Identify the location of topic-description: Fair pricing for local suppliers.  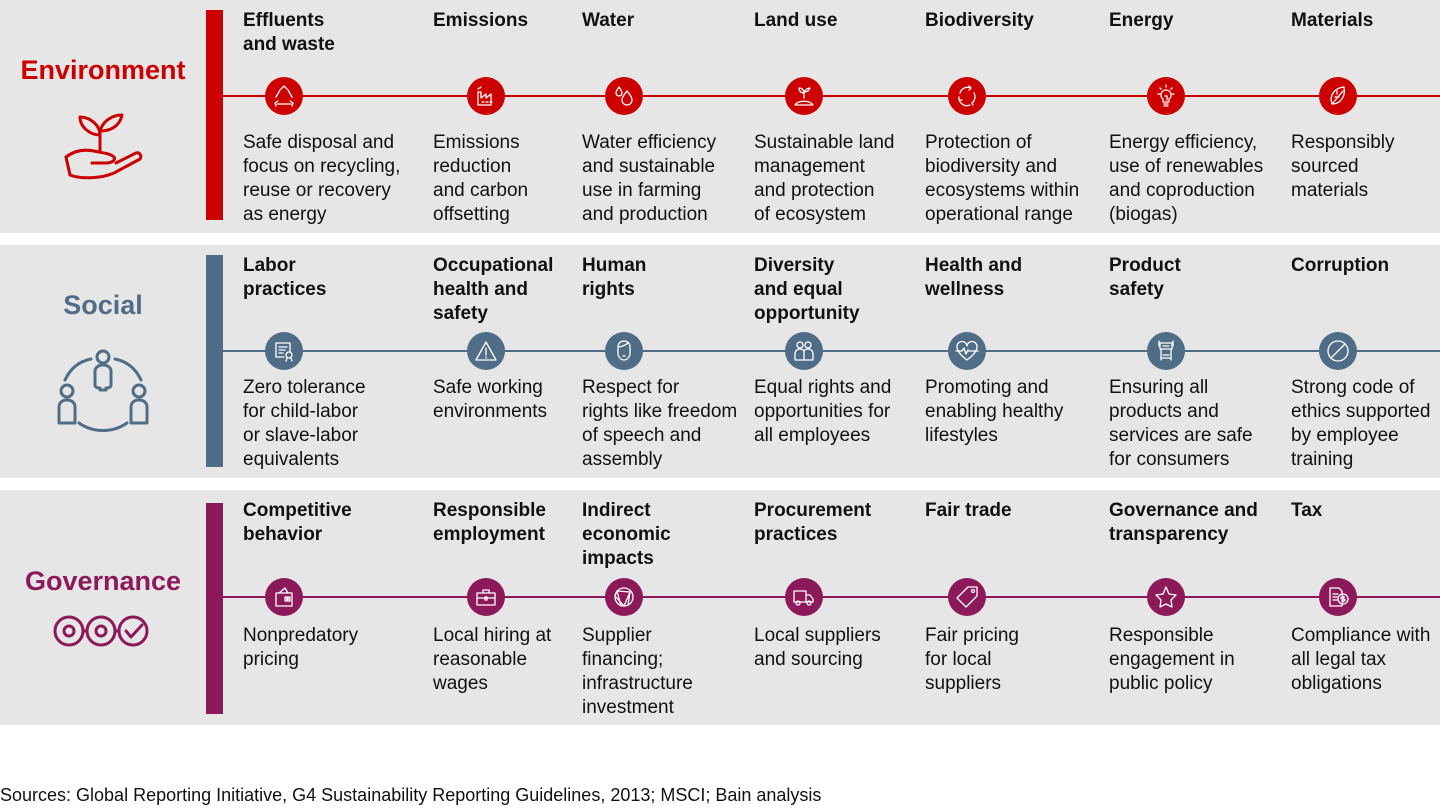
(972, 660).